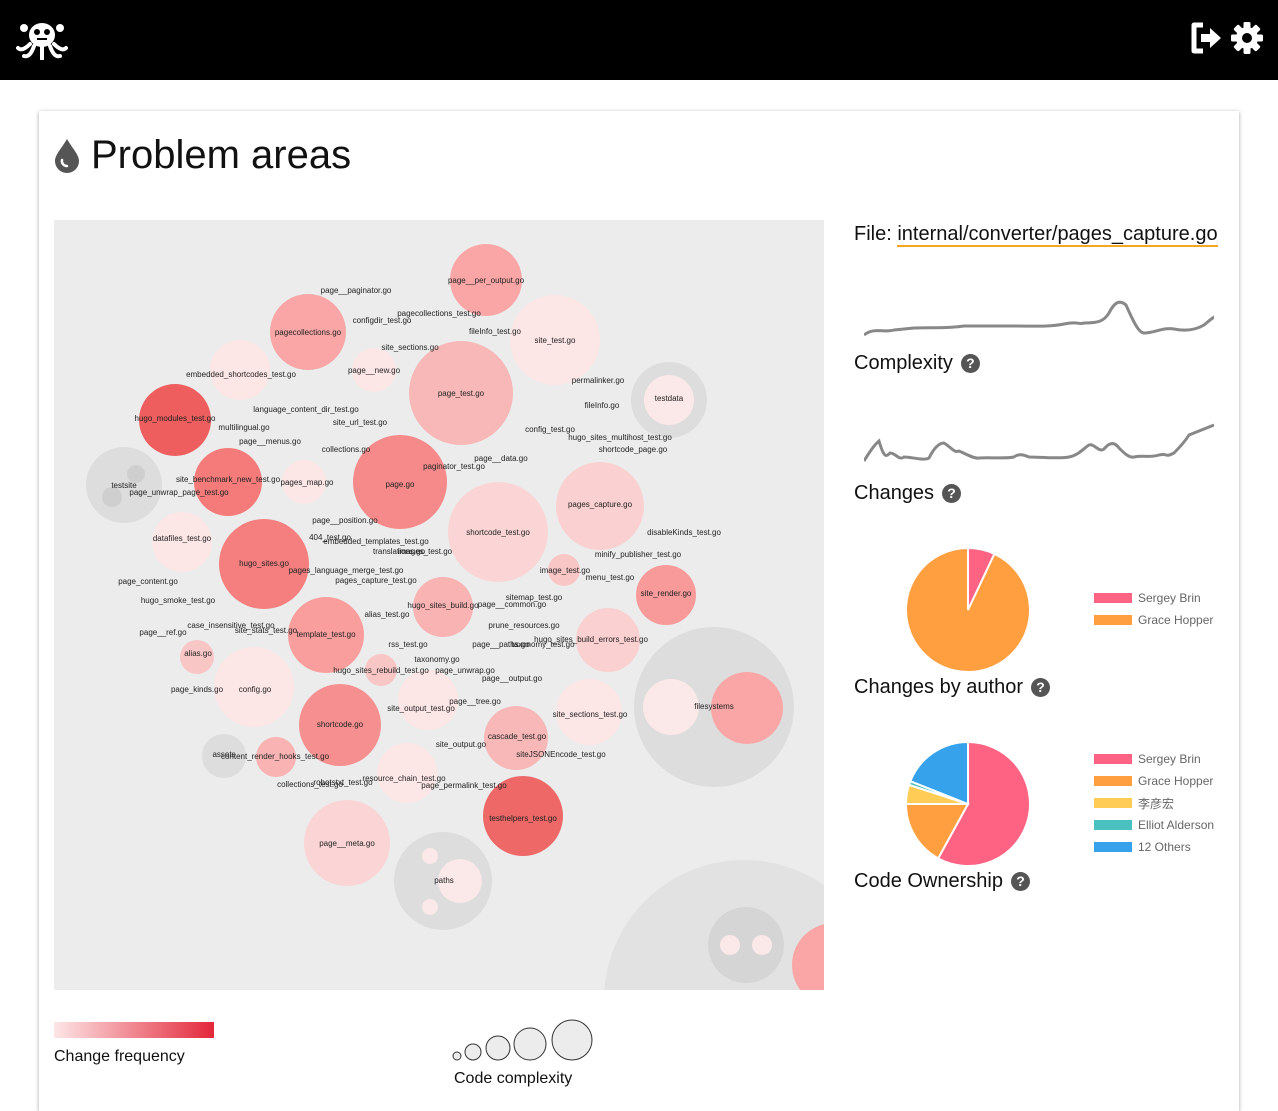 This screenshot has height=1111, width=1278. What do you see at coordinates (550, 429) in the screenshot?
I see `bubble-label: config_test.go` at bounding box center [550, 429].